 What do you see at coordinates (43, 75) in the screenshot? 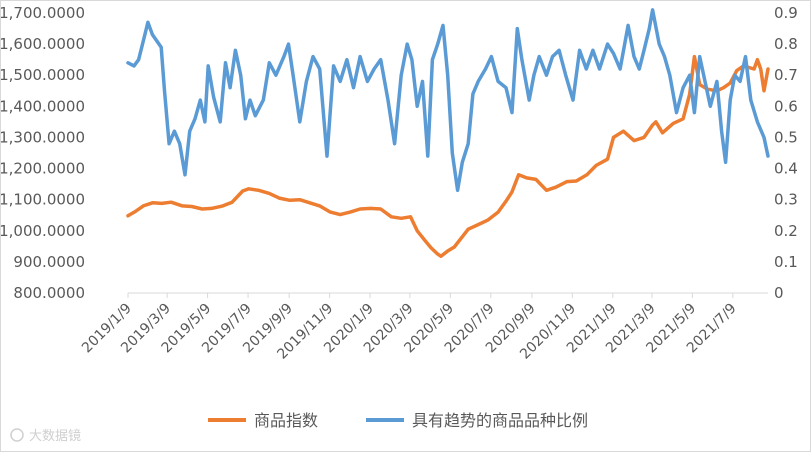
I see `y-left-tick-label: 1,500.0000` at bounding box center [43, 75].